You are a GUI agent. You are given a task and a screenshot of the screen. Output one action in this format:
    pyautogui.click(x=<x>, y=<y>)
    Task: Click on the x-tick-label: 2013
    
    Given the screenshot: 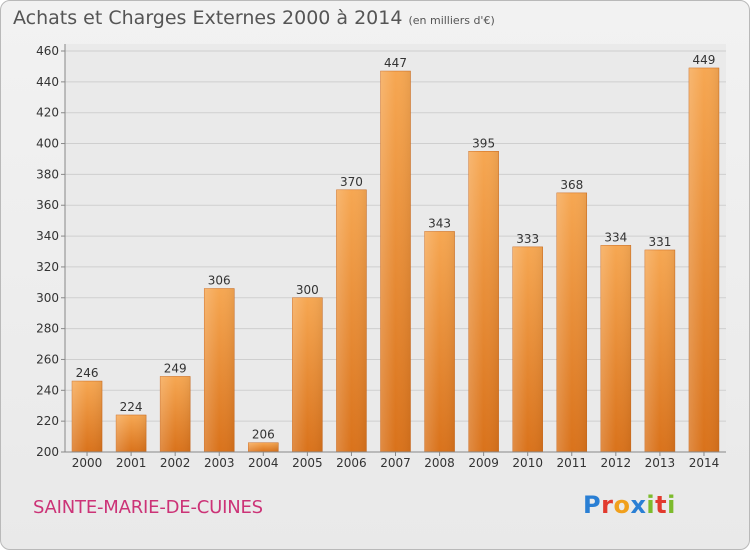 What is the action you would take?
    pyautogui.click(x=660, y=463)
    